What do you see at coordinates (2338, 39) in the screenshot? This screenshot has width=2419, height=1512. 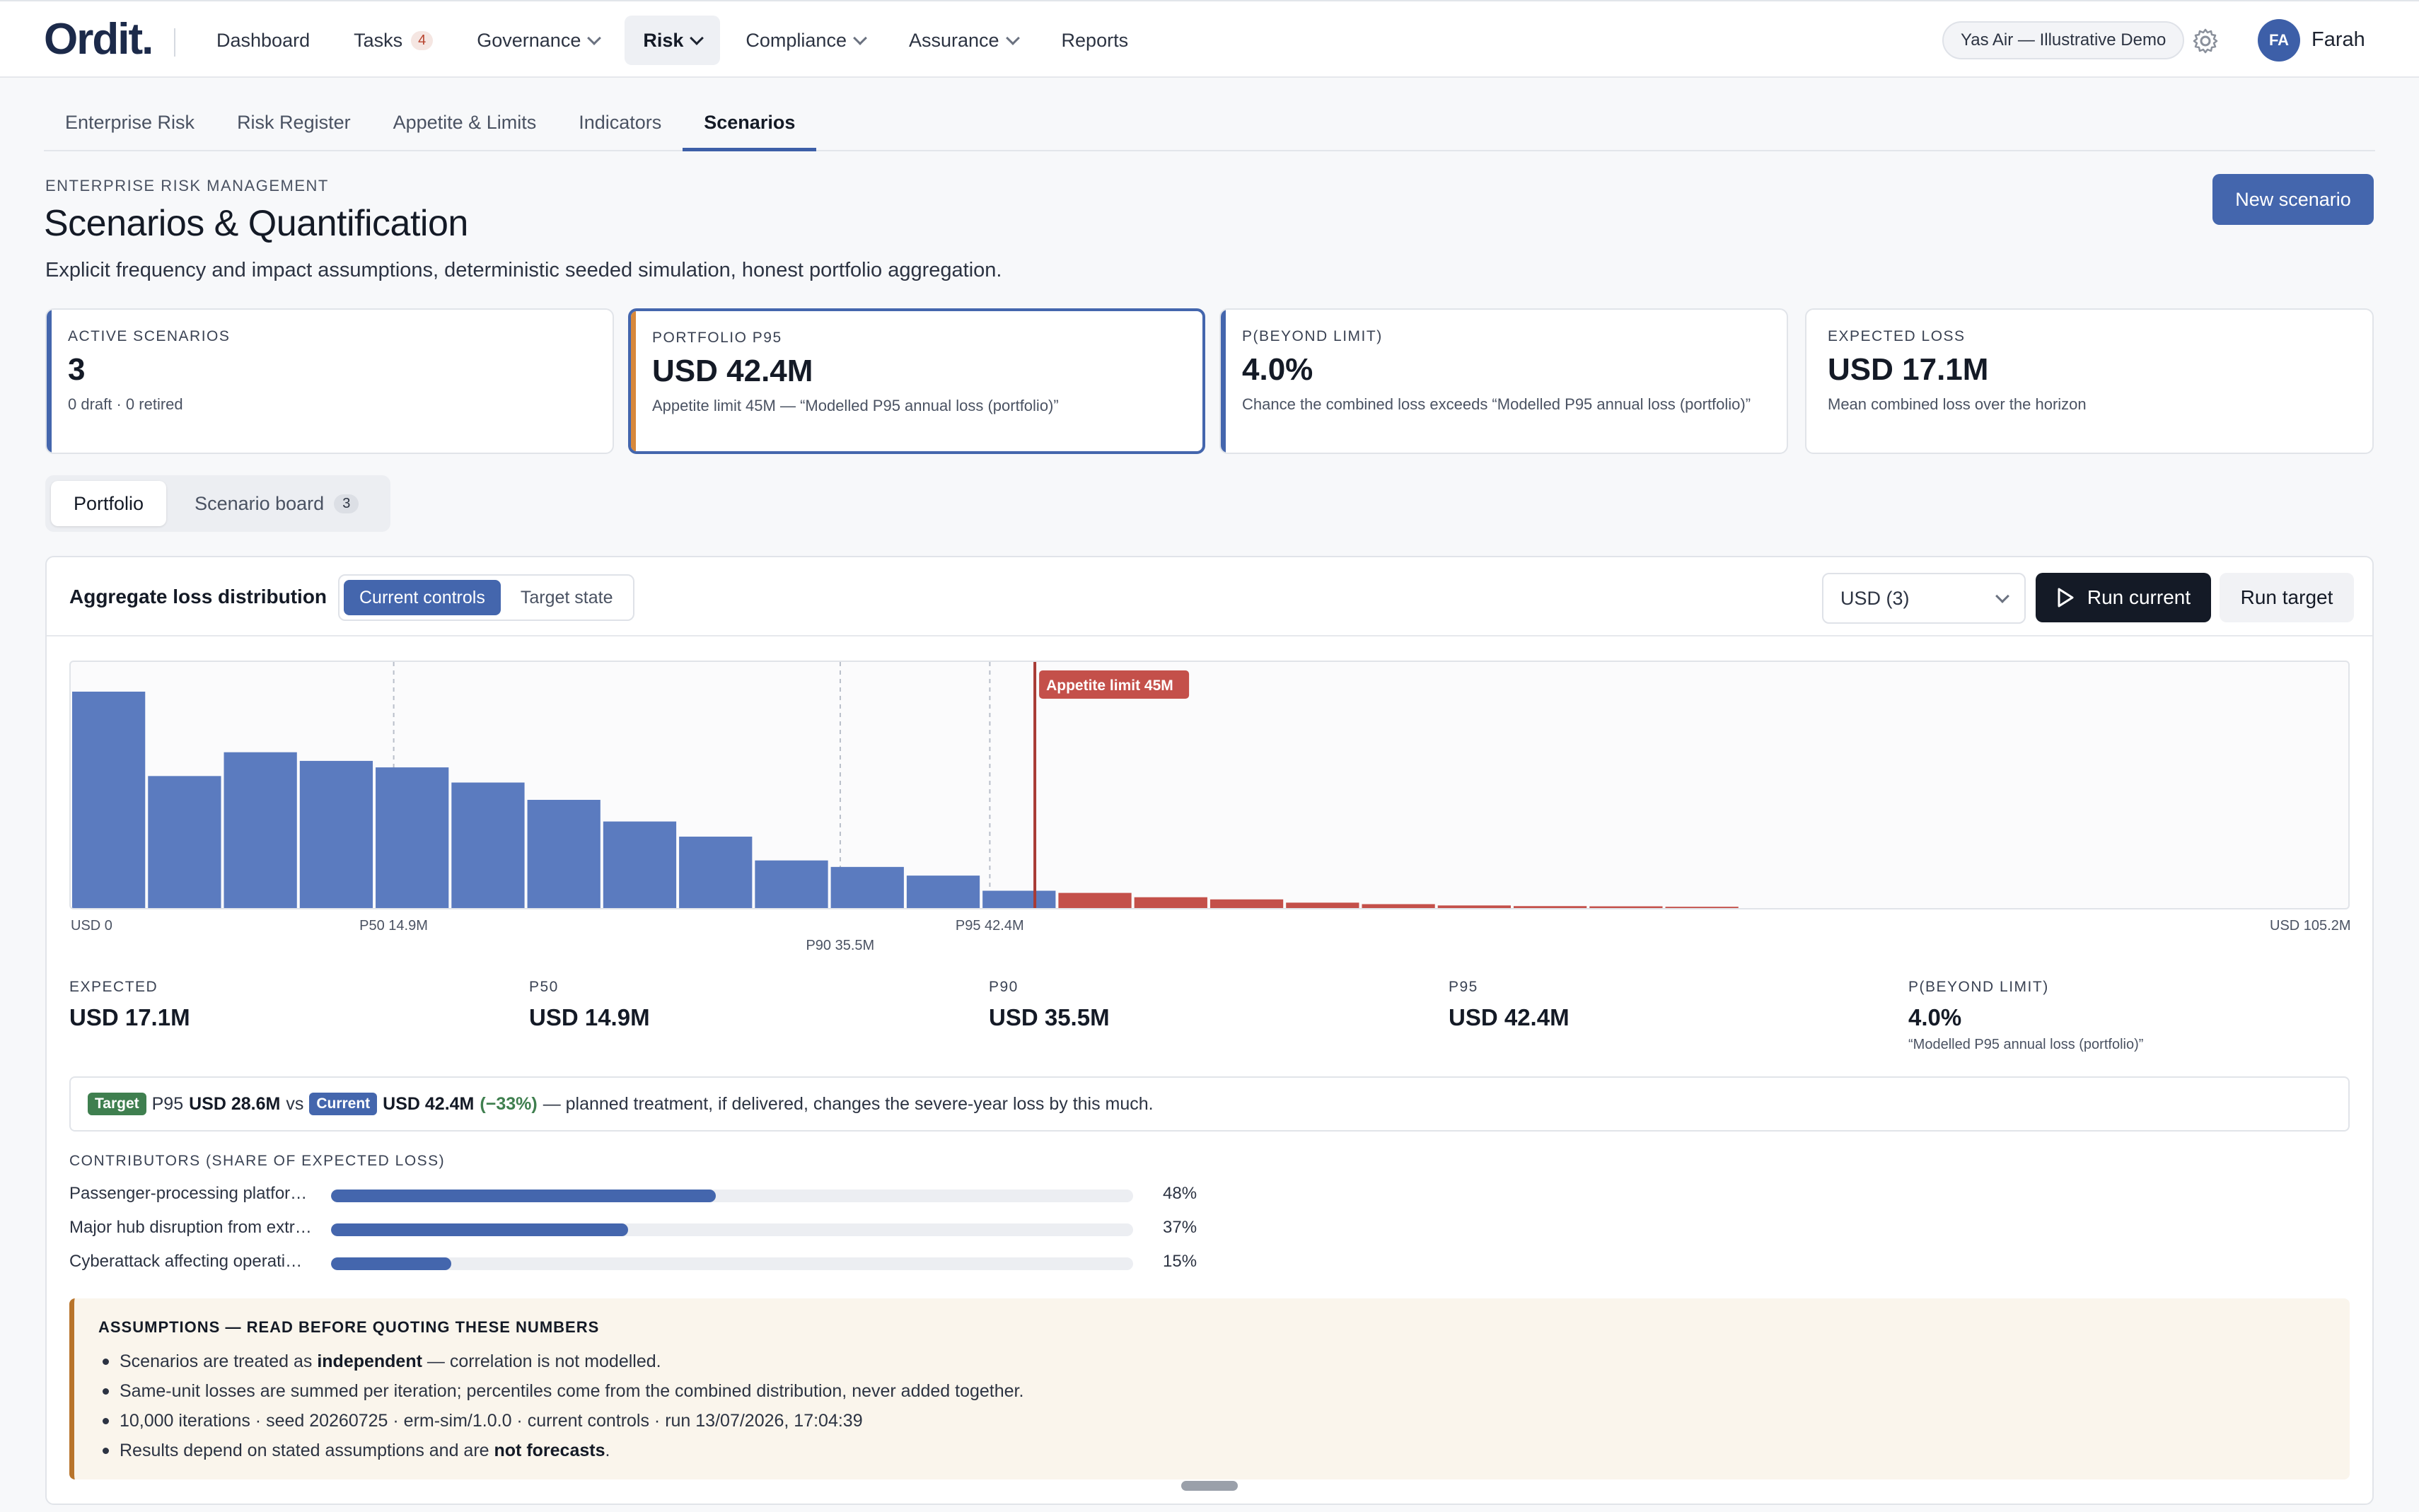 I see `user-name: Farah` at bounding box center [2338, 39].